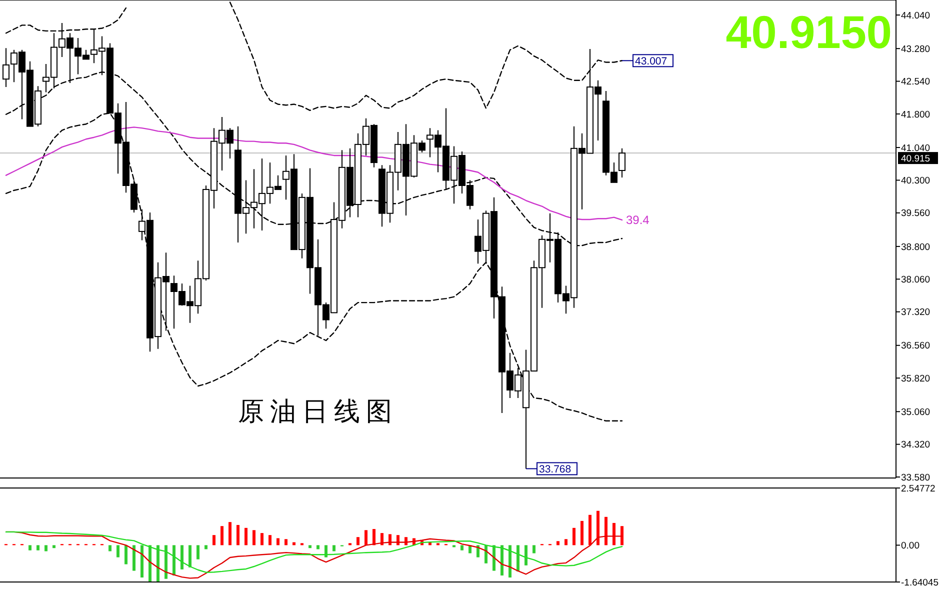  What do you see at coordinates (638, 219) in the screenshot?
I see `data-label: 39.4` at bounding box center [638, 219].